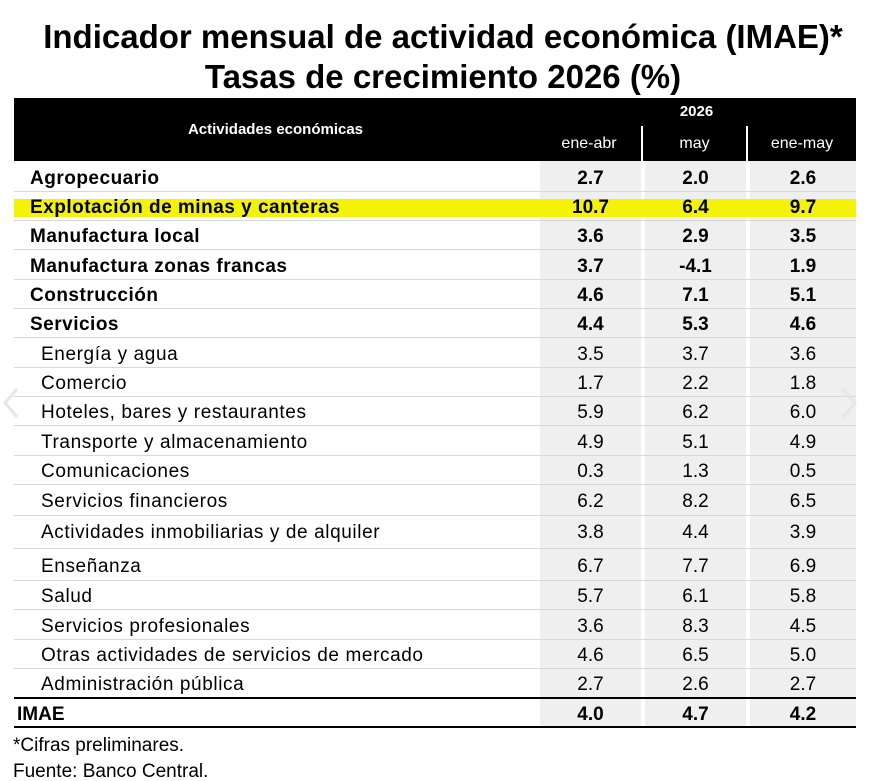  Describe the element at coordinates (435, 716) in the screenshot. I see `table-row: IMAE 4.0 4.7 4.2` at that location.